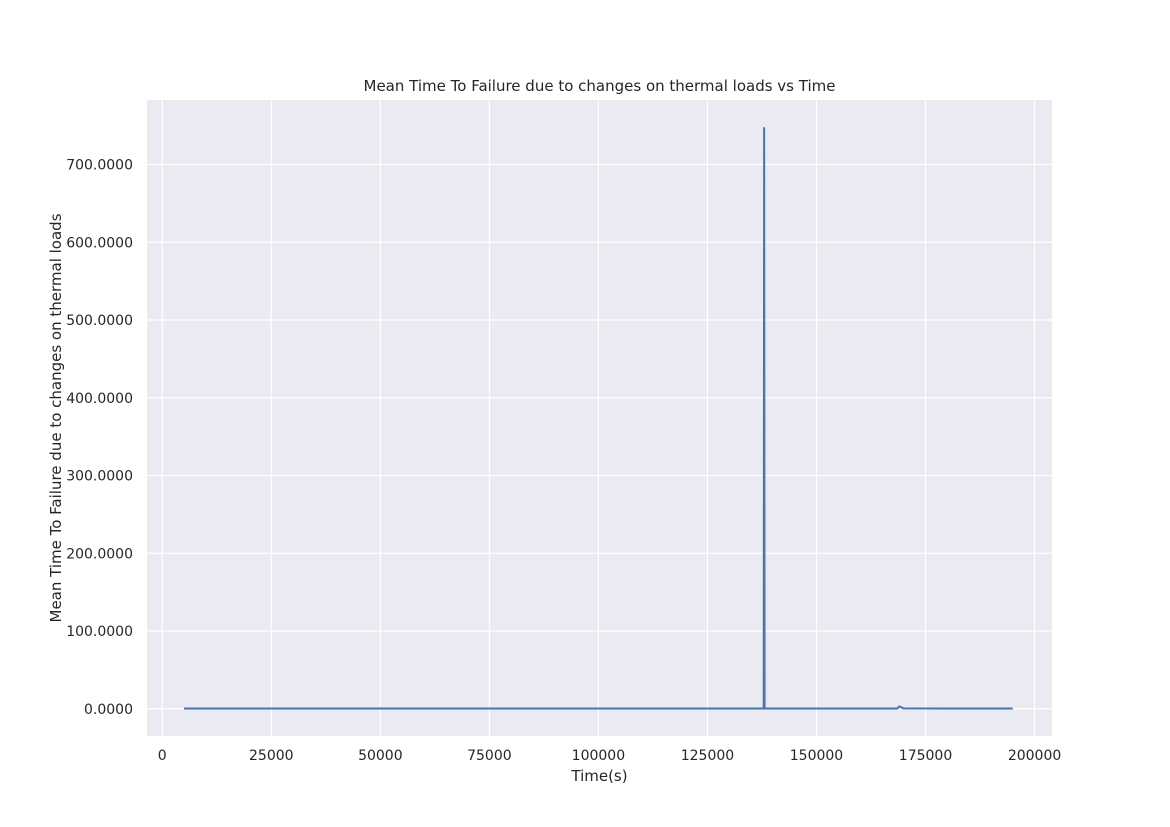 The image size is (1170, 827). Describe the element at coordinates (108, 710) in the screenshot. I see `y-tick-label: 0.0000` at that location.